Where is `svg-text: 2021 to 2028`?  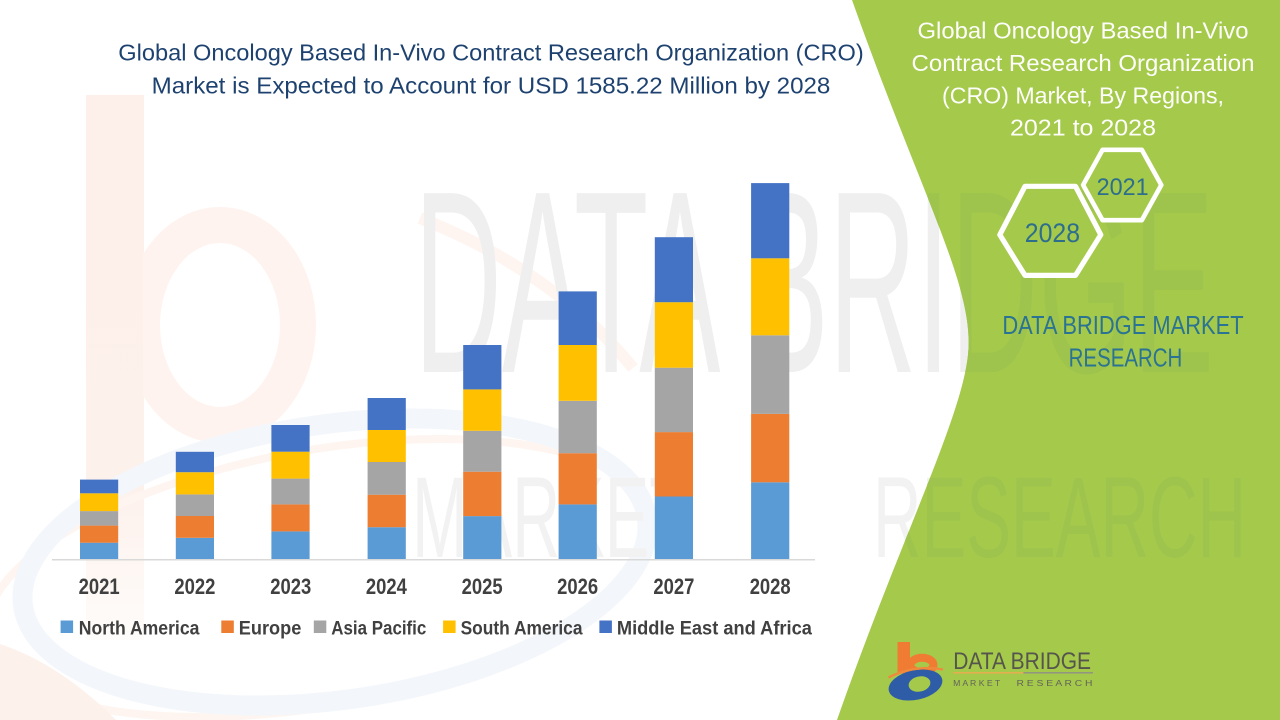
svg-text: 2021 to 2028 is located at coordinates (1083, 128).